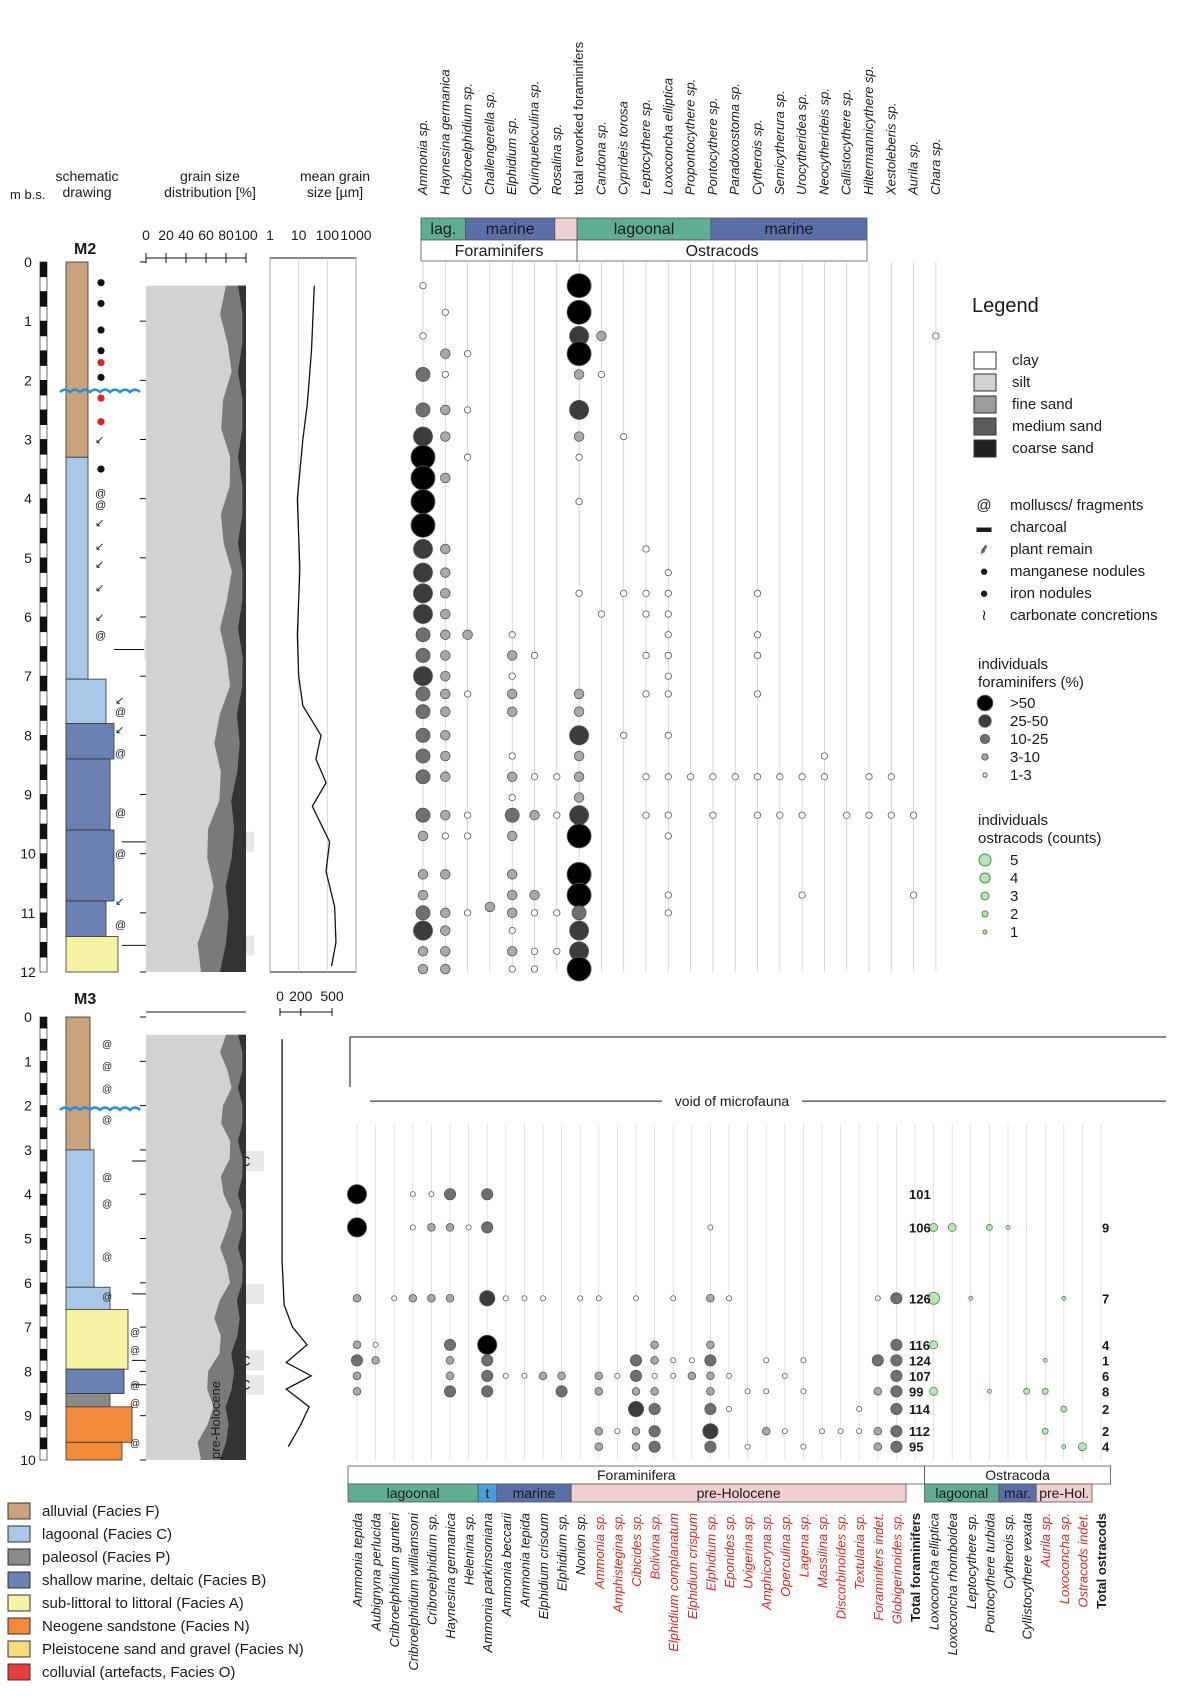 This screenshot has height=1703, width=1184. What do you see at coordinates (1022, 703) in the screenshot?
I see `foram-class-label: >50` at bounding box center [1022, 703].